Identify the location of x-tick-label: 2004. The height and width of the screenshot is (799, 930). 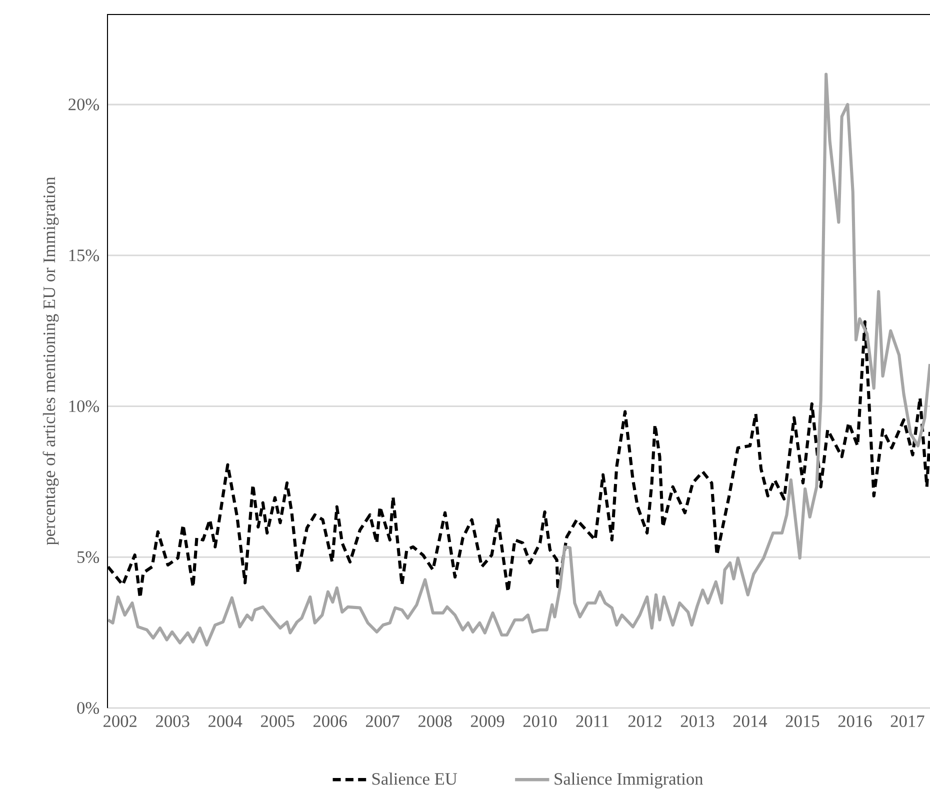
(225, 721).